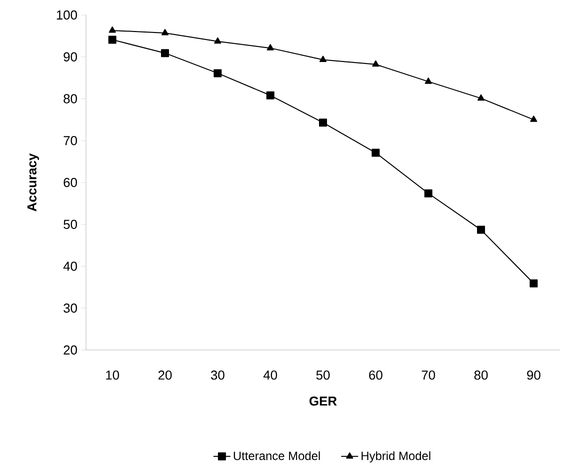 The height and width of the screenshot is (468, 564). I want to click on legend-label: Utterance Model, so click(277, 455).